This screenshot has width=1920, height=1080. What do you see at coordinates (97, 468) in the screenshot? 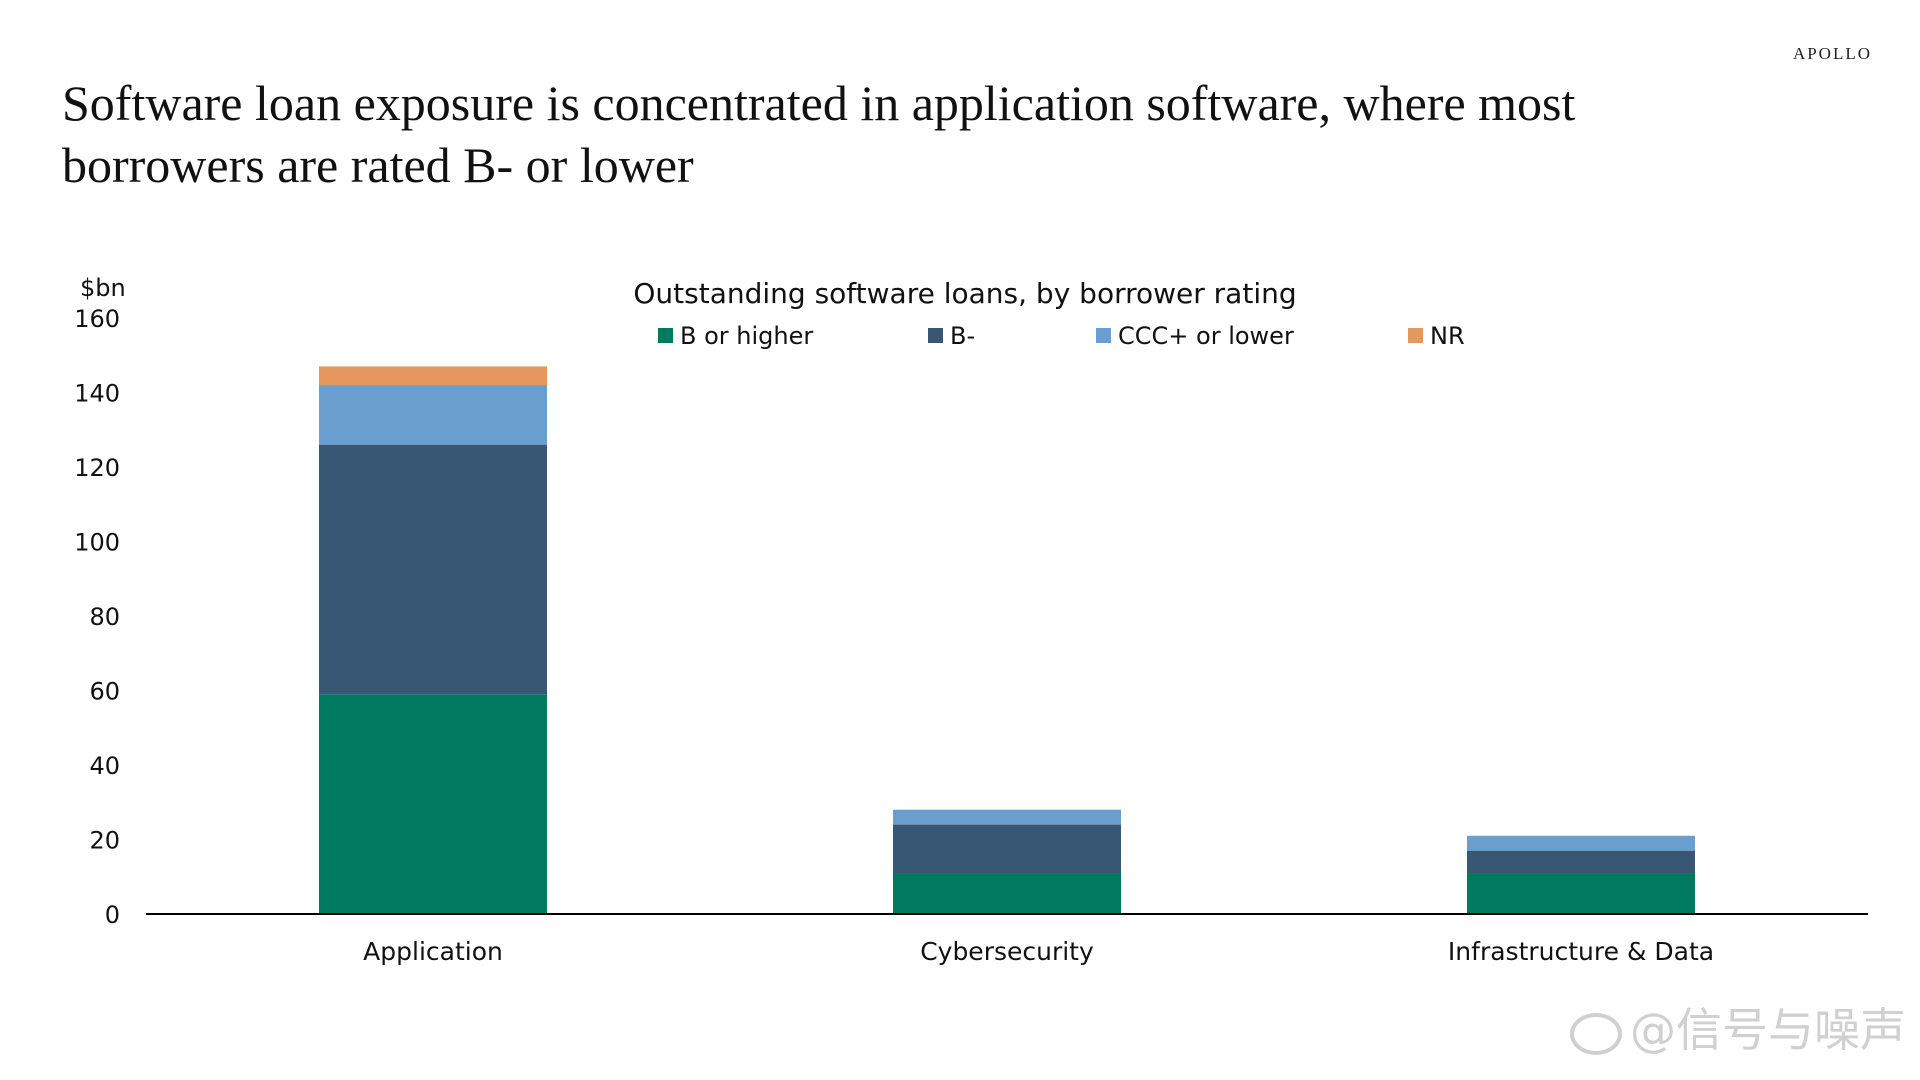
I see `y-tick-label: 120` at bounding box center [97, 468].